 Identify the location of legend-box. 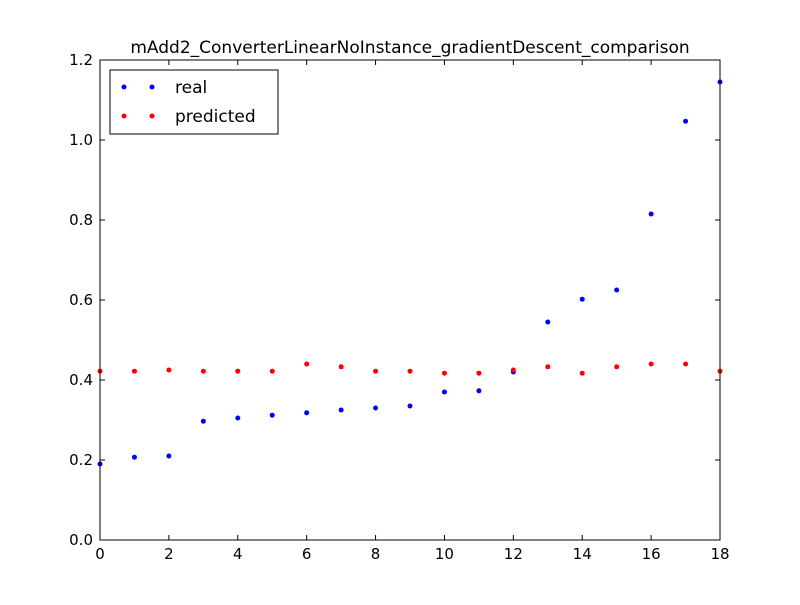
(194, 102).